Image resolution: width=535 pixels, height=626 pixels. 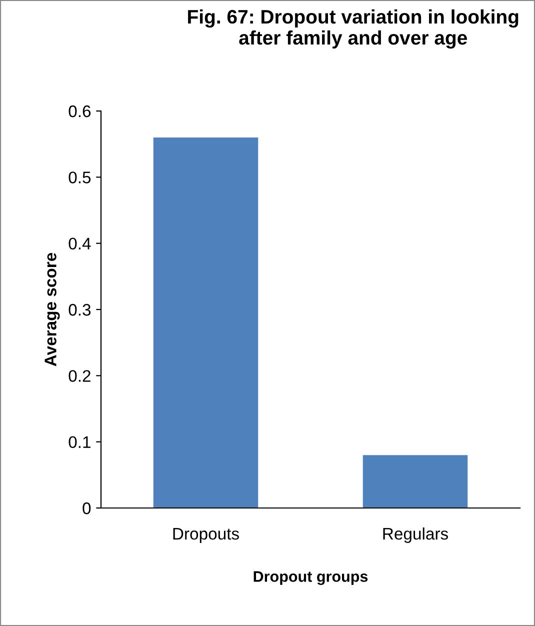 What do you see at coordinates (206, 535) in the screenshot?
I see `x-tick-label: Dropouts` at bounding box center [206, 535].